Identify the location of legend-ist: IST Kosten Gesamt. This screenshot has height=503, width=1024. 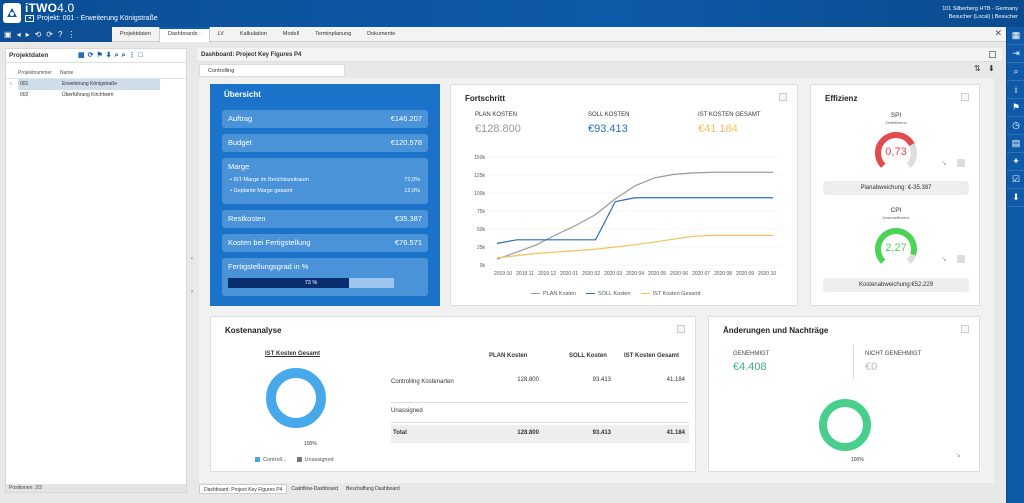
(670, 294).